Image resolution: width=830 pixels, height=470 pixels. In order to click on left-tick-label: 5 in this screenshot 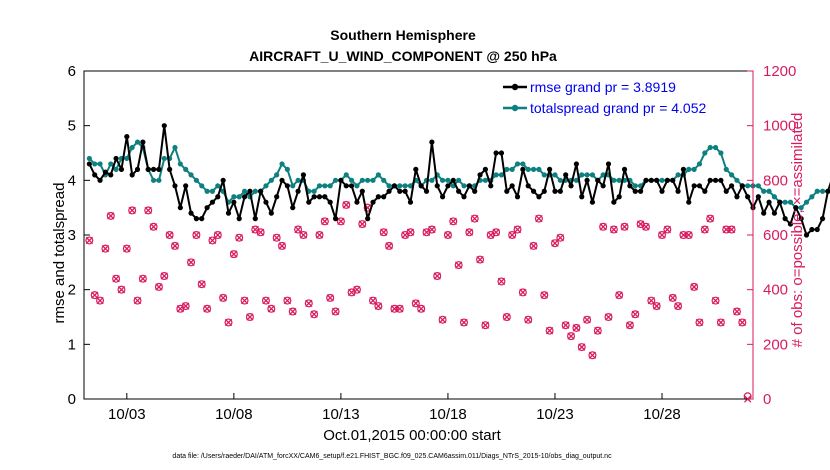, I will do `click(72, 126)`.